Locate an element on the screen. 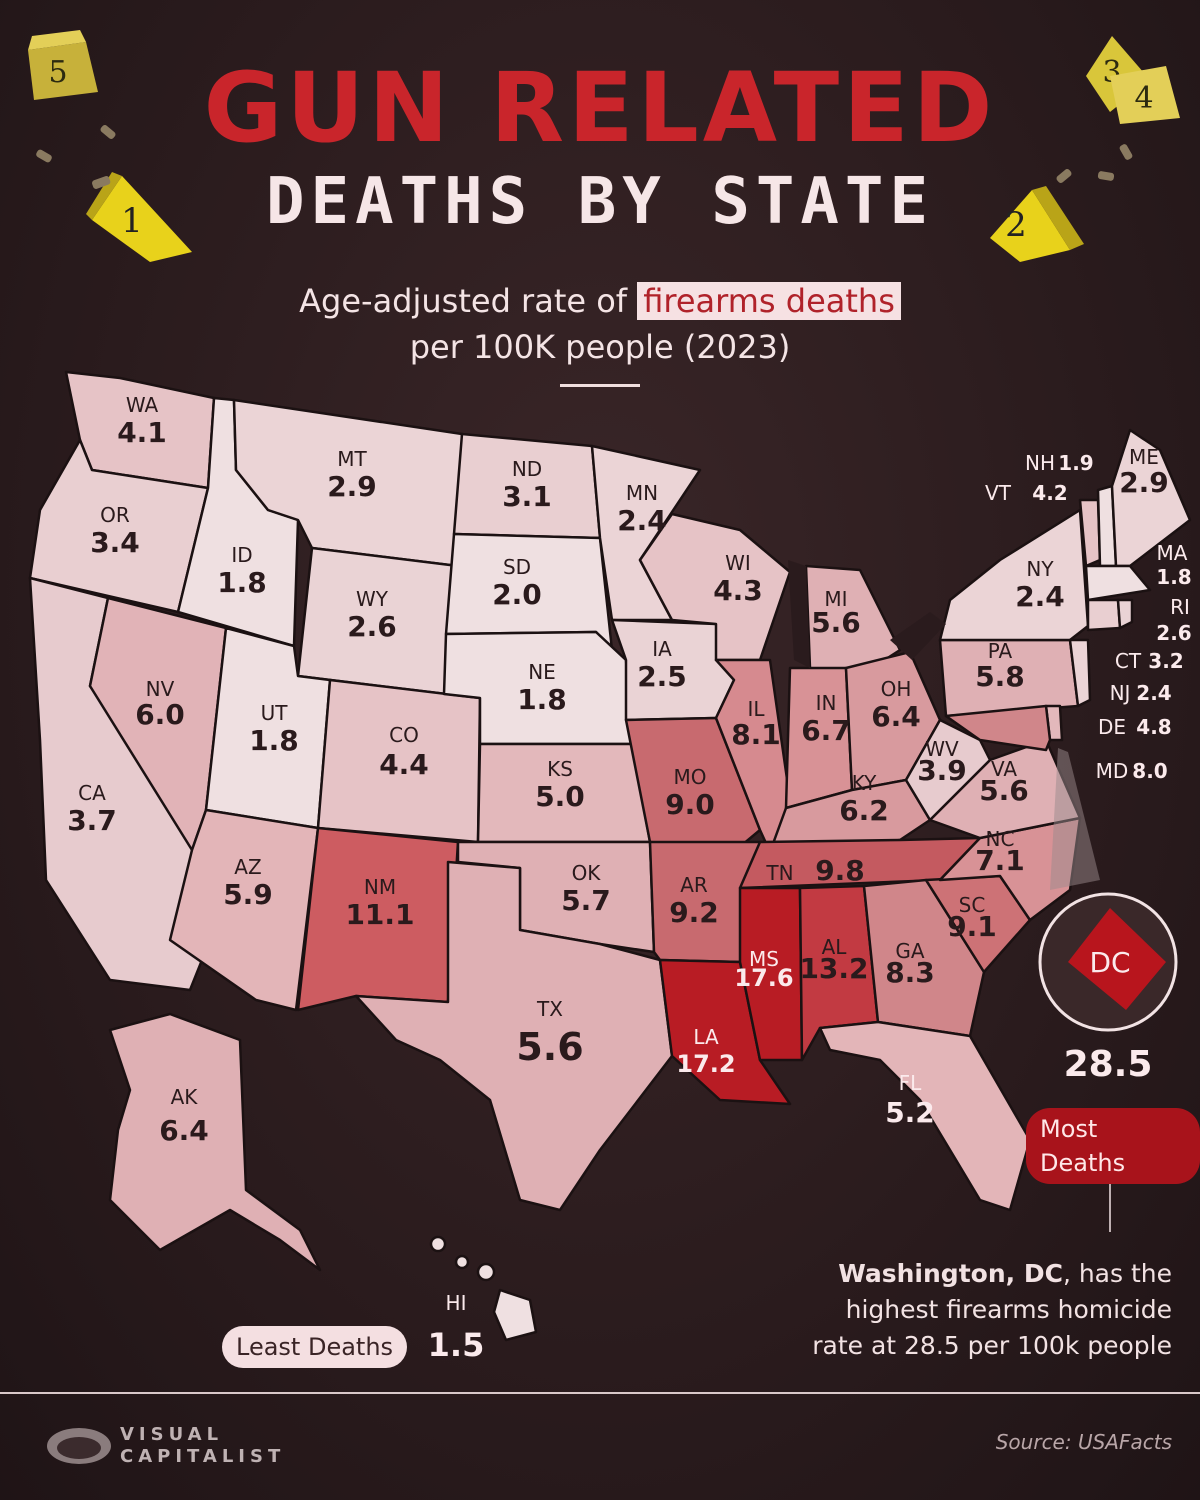  state-code-WY: WY is located at coordinates (372, 599).